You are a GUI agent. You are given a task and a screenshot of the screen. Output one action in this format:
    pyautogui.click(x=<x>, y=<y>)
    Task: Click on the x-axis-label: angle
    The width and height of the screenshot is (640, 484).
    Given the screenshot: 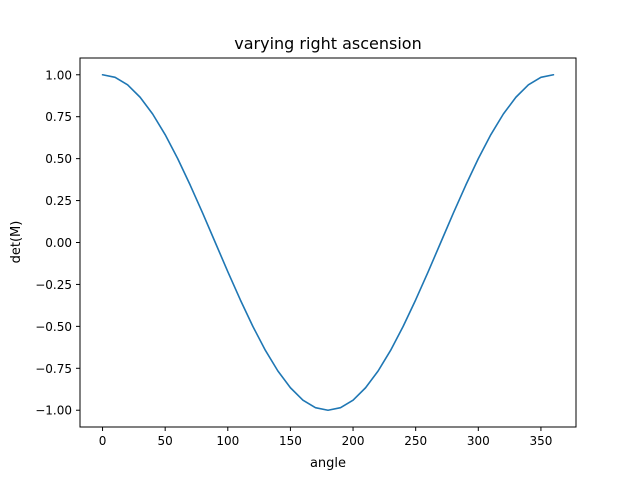 What is the action you would take?
    pyautogui.click(x=328, y=463)
    